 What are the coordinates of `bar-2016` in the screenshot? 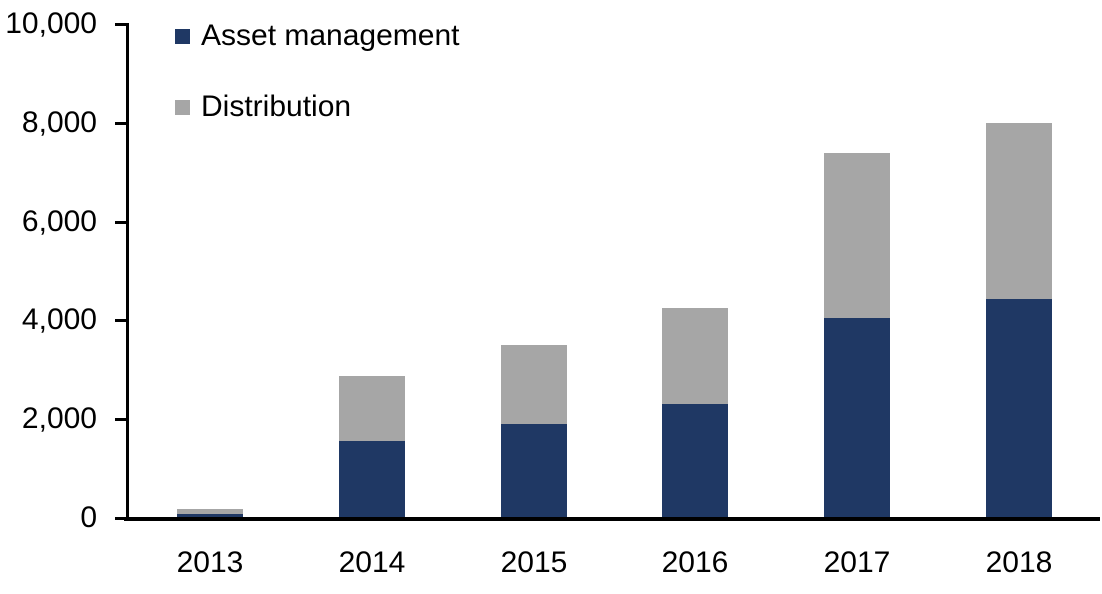 It's located at (695, 297).